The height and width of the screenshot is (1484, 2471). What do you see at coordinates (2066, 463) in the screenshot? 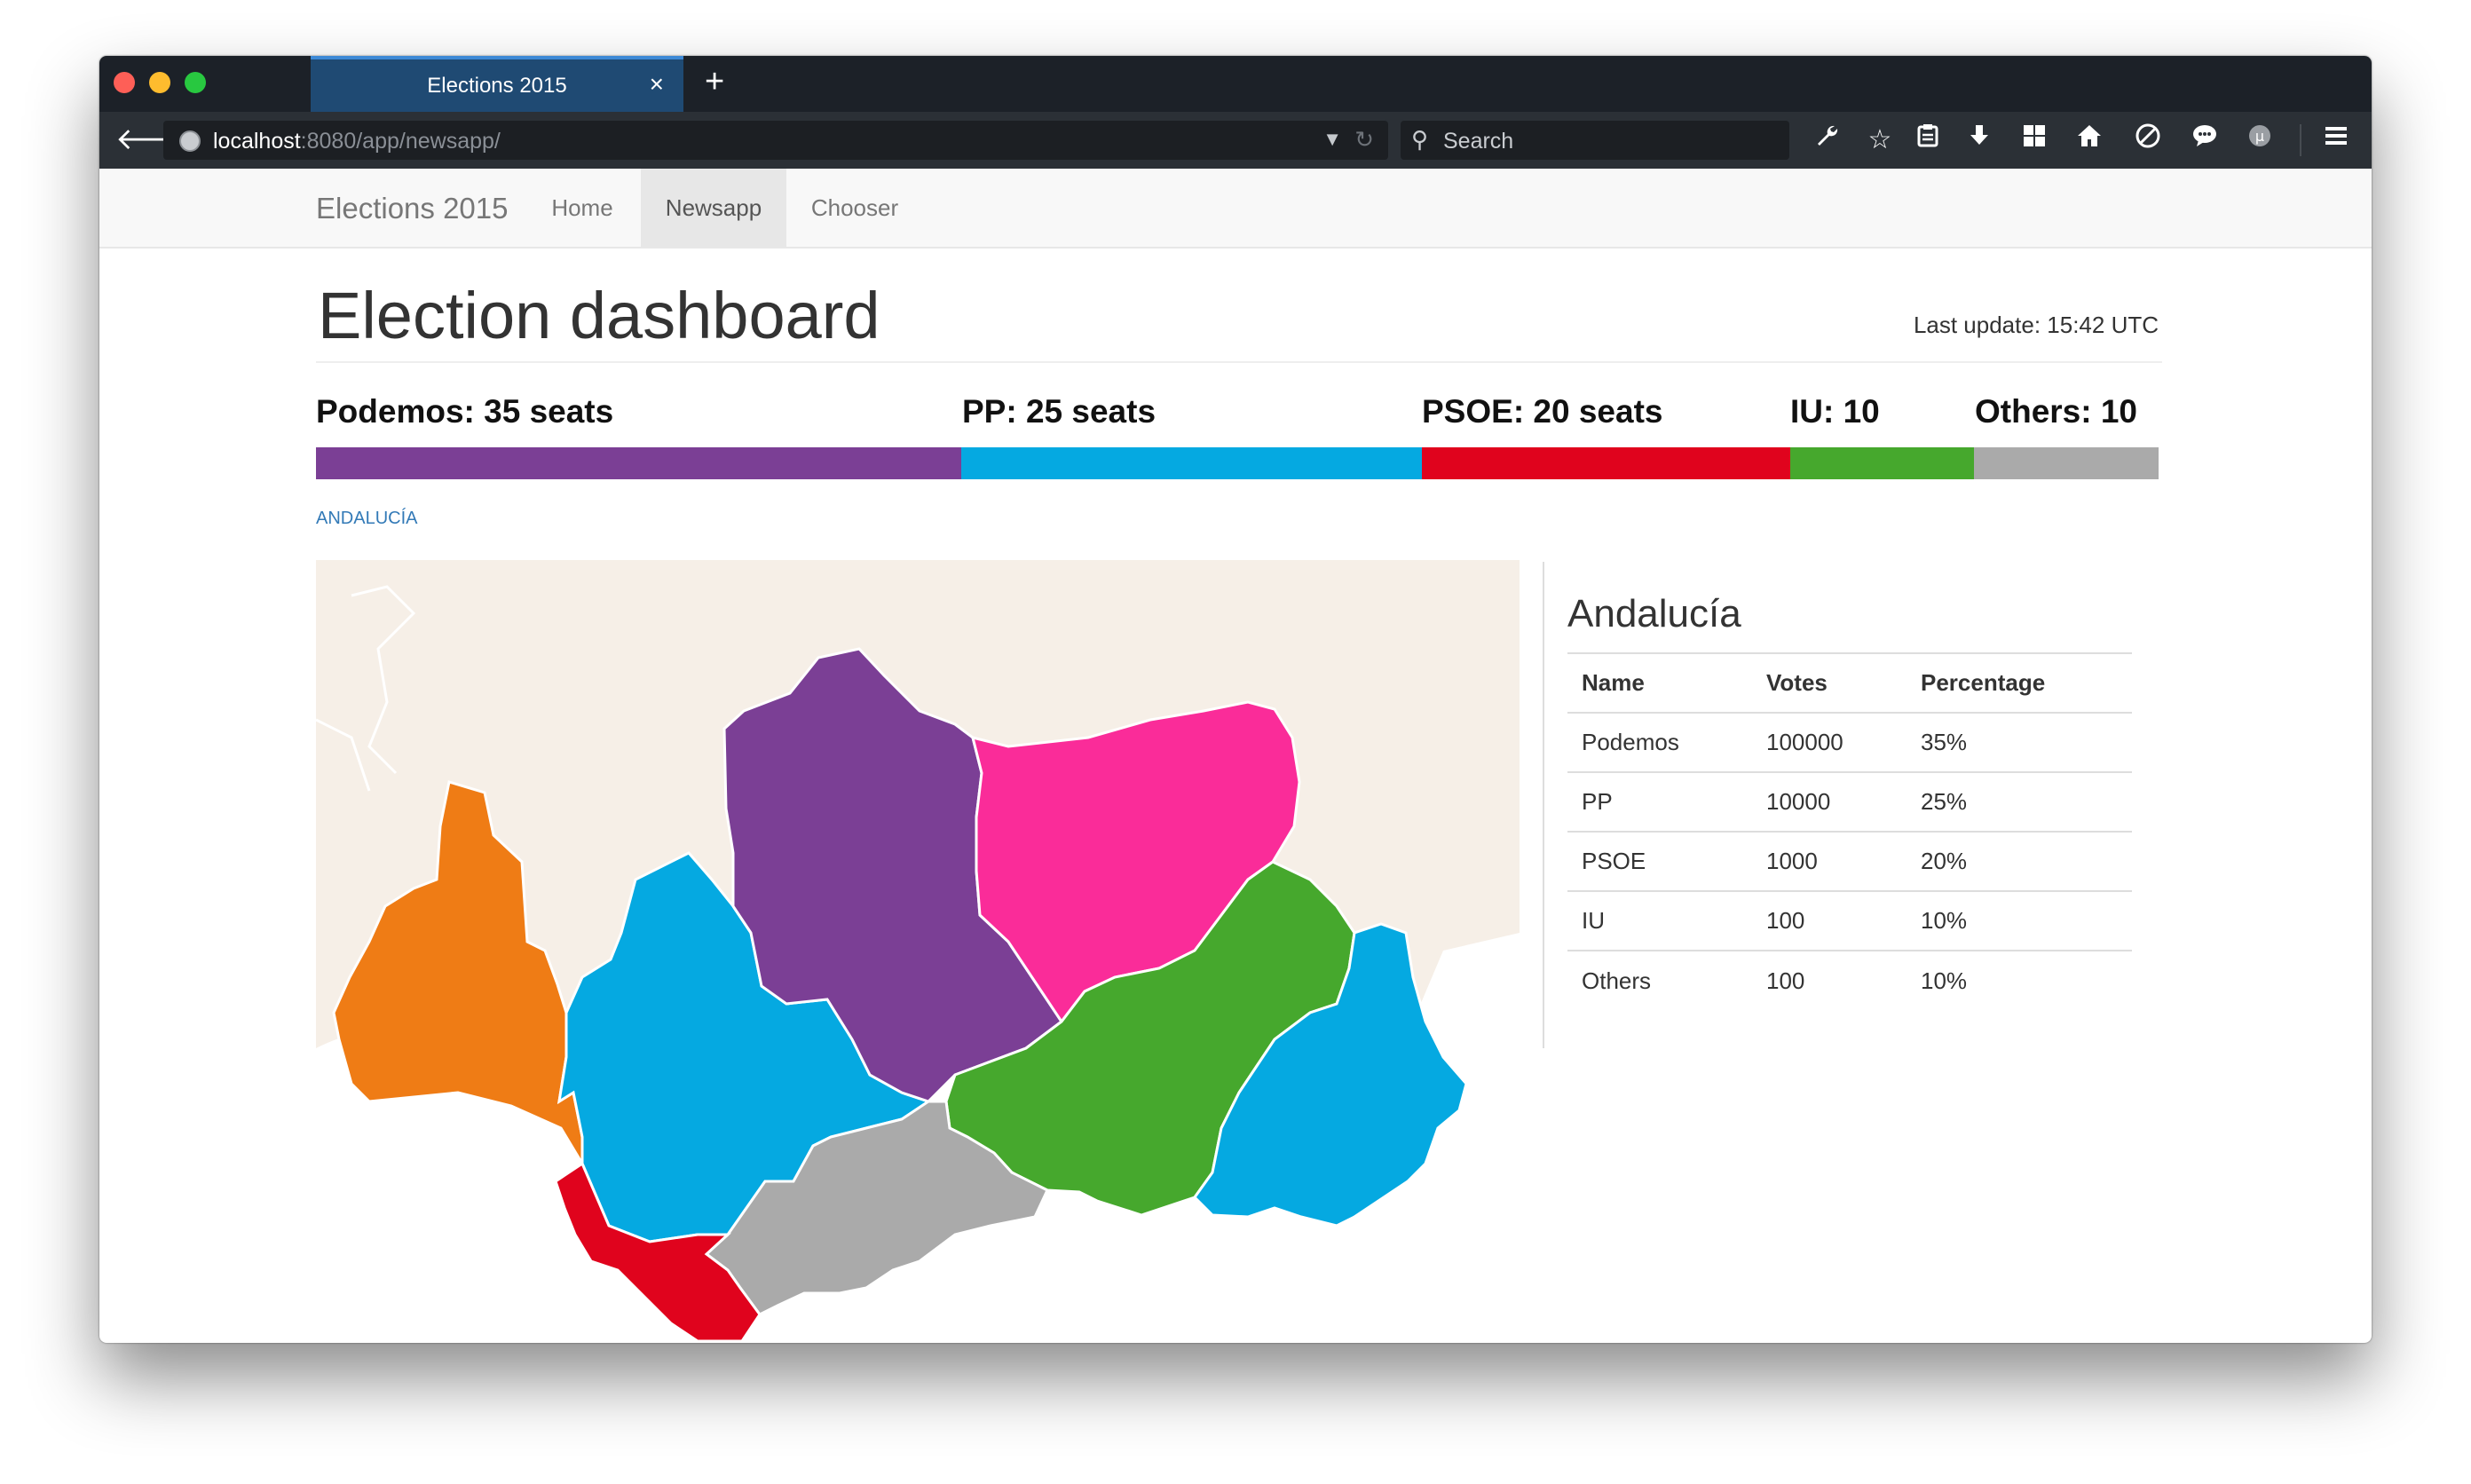
I see `seat-segment-others` at bounding box center [2066, 463].